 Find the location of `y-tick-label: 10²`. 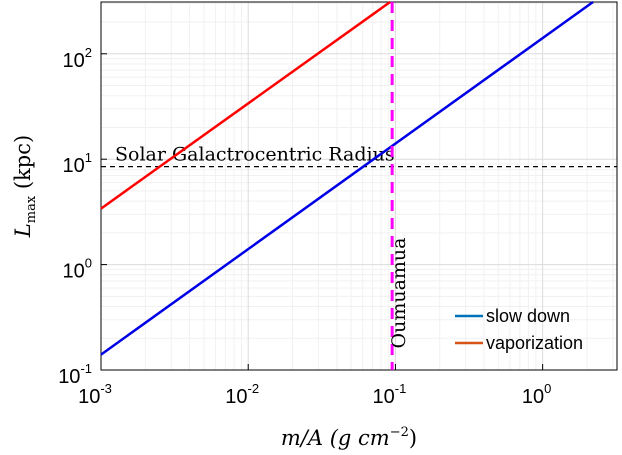

y-tick-label: 10² is located at coordinates (77, 58).